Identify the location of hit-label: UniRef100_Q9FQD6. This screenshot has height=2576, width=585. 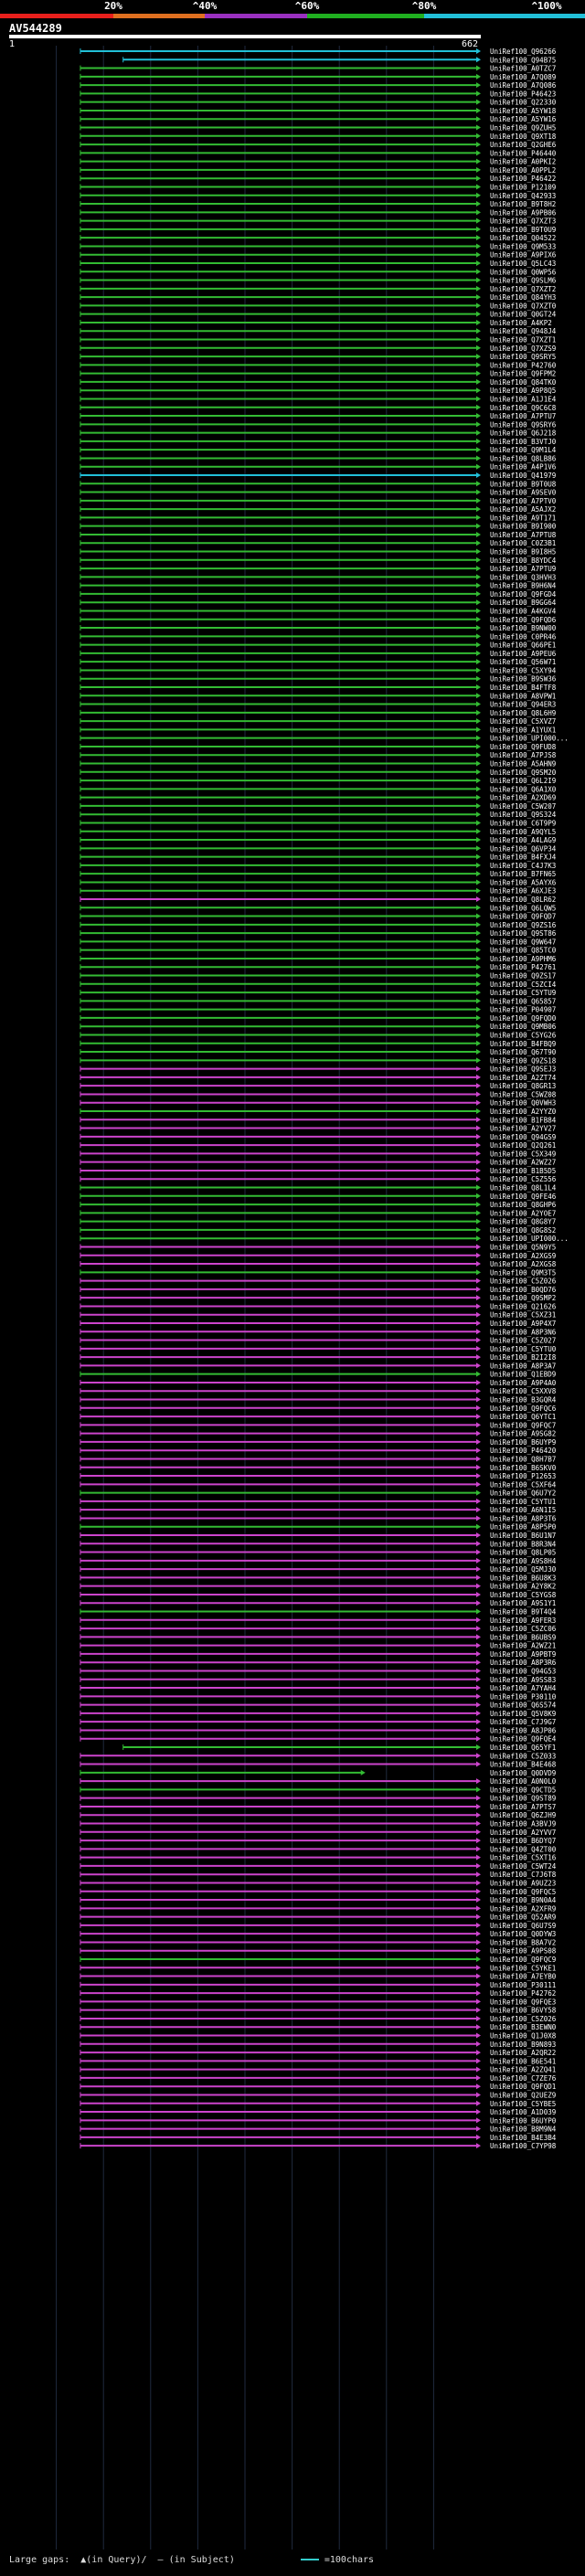
(523, 620).